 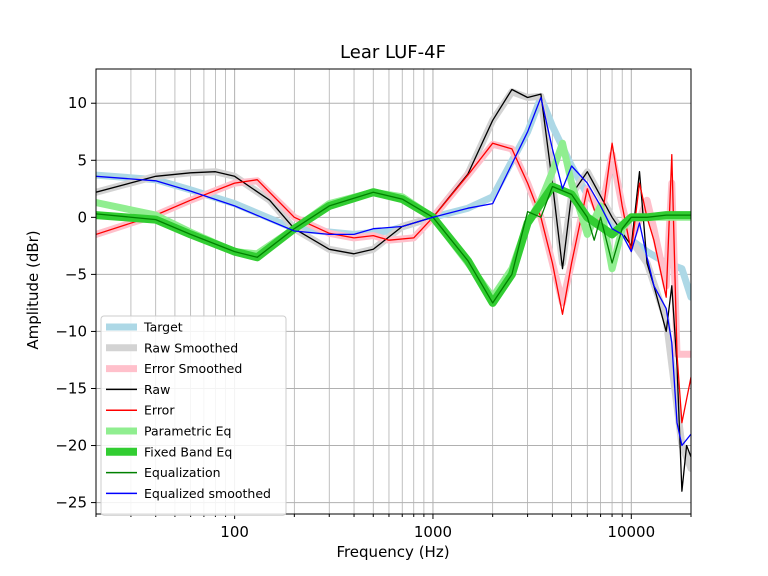 I want to click on legend-label: Parametric Eq, so click(x=188, y=431).